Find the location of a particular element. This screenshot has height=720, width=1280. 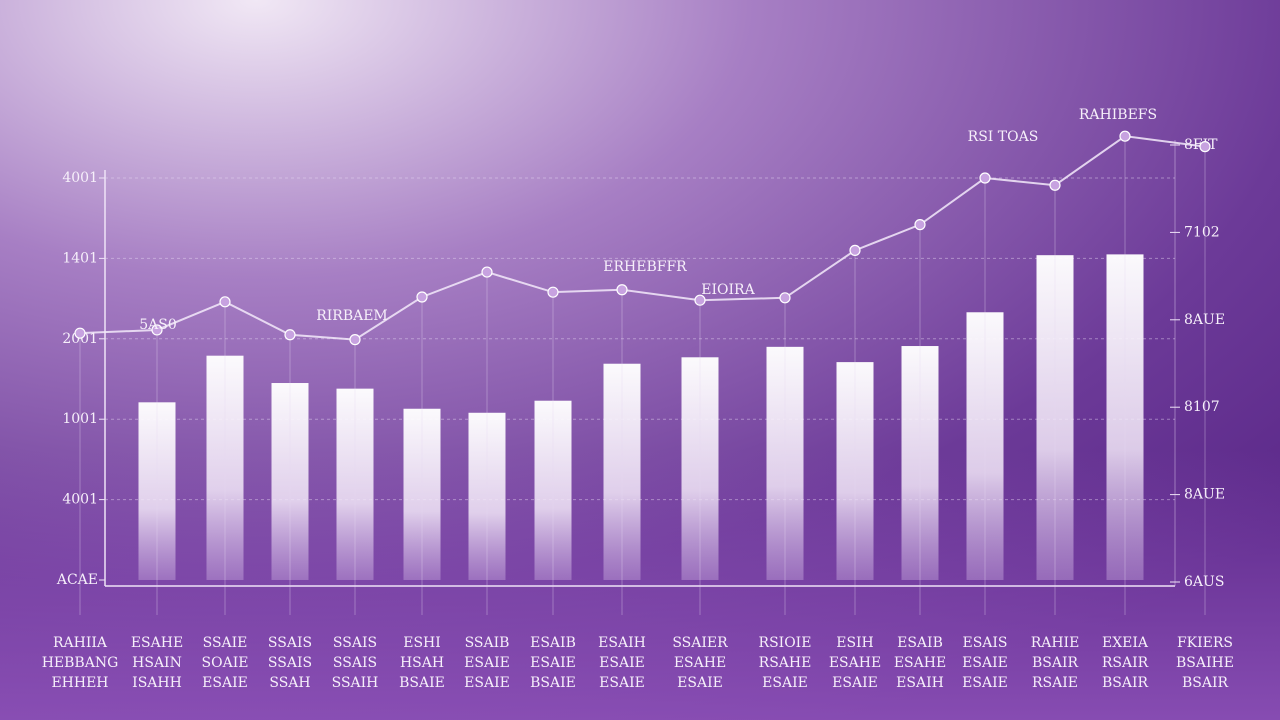

x-tick-label: RSAHE is located at coordinates (785, 663).